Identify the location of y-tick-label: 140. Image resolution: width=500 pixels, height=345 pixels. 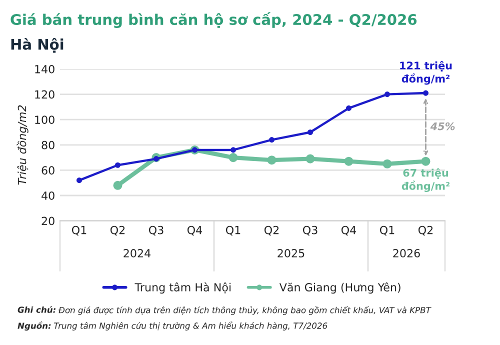
(44, 69).